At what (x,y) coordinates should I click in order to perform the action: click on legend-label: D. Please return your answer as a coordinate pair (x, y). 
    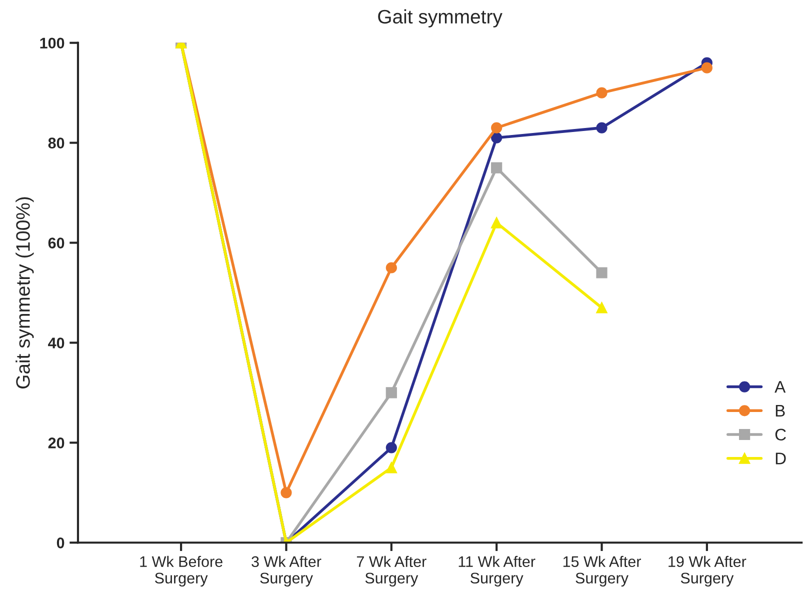
    Looking at the image, I should click on (781, 458).